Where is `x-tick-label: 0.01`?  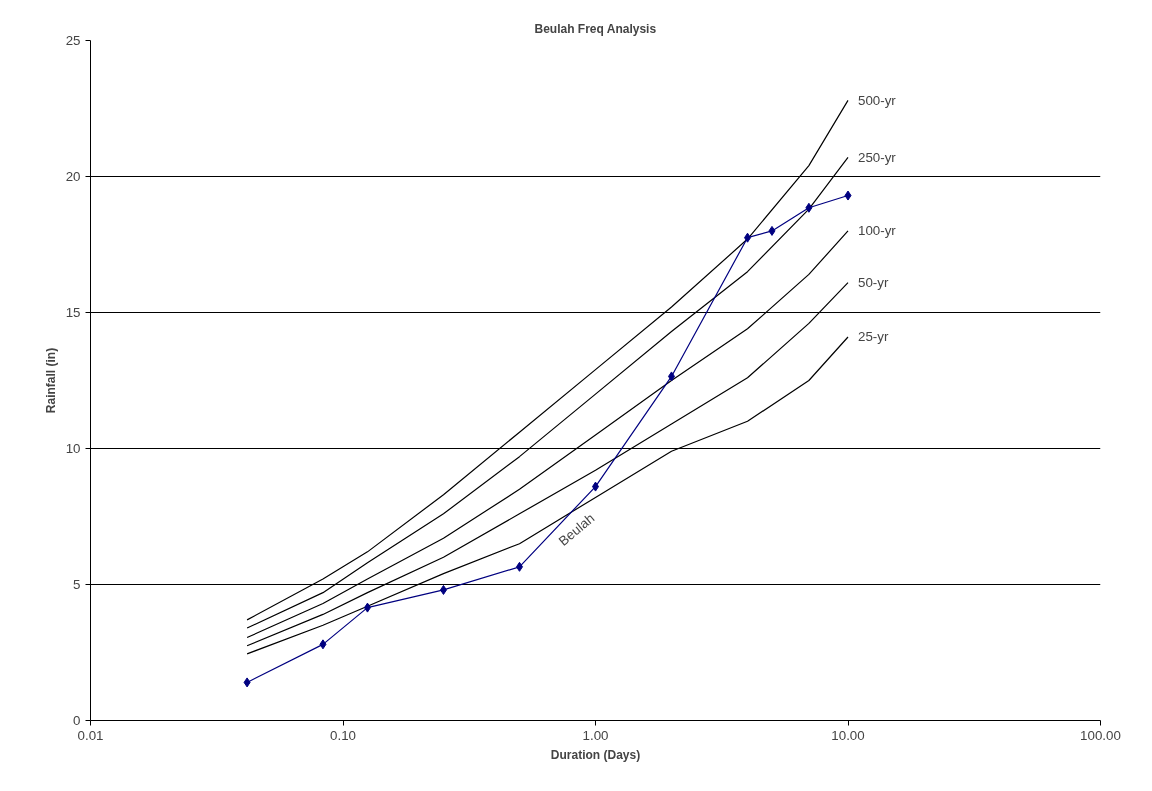
x-tick-label: 0.01 is located at coordinates (90, 735).